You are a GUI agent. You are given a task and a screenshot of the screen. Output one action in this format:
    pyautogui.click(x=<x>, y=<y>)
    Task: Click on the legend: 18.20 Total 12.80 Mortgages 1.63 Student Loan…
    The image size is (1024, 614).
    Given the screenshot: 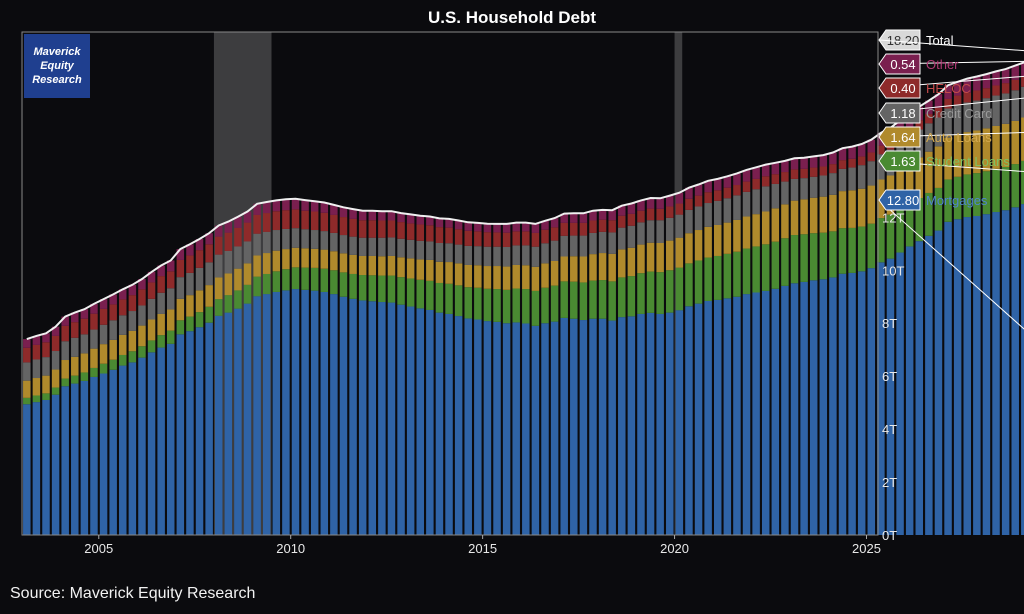 What is the action you would take?
    pyautogui.click(x=951, y=179)
    